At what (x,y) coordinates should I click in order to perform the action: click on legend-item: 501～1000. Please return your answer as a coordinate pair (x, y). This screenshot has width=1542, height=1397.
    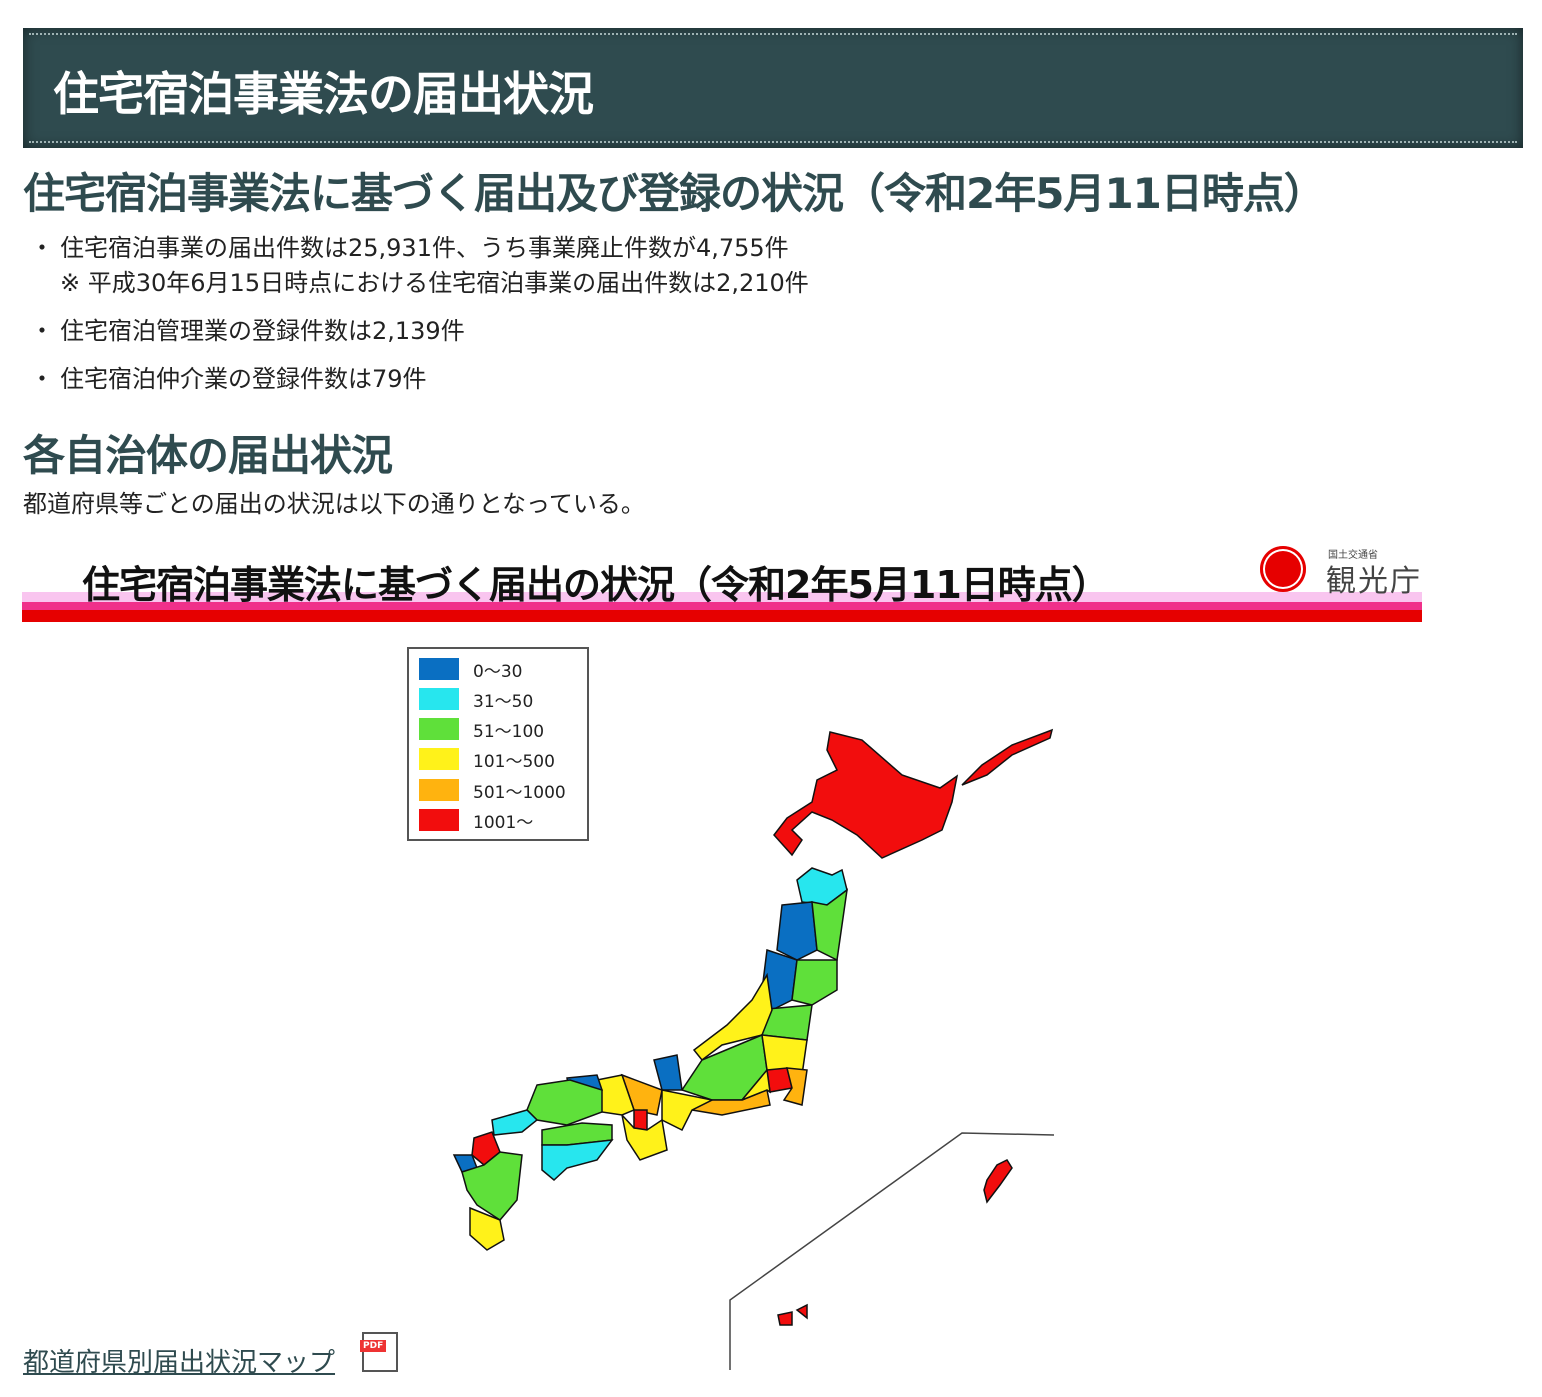
    Looking at the image, I should click on (492, 790).